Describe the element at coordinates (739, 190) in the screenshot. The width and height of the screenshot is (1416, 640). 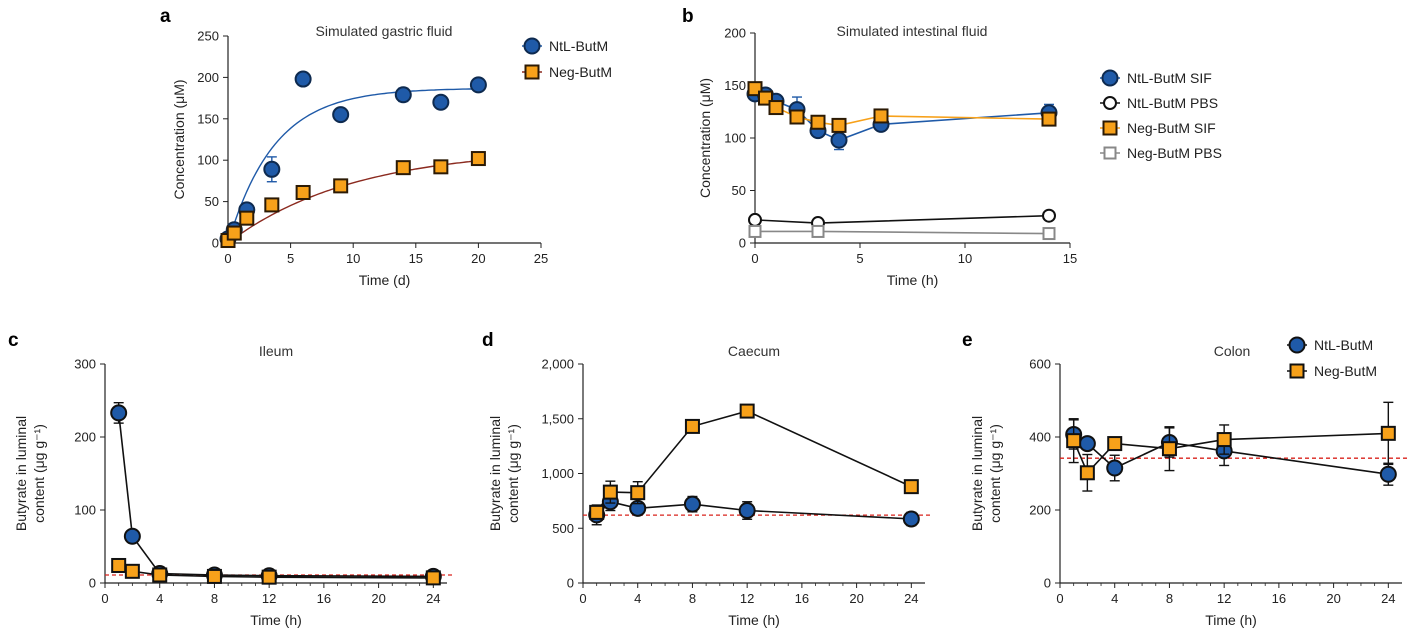
I see `y-tick-label: 50` at that location.